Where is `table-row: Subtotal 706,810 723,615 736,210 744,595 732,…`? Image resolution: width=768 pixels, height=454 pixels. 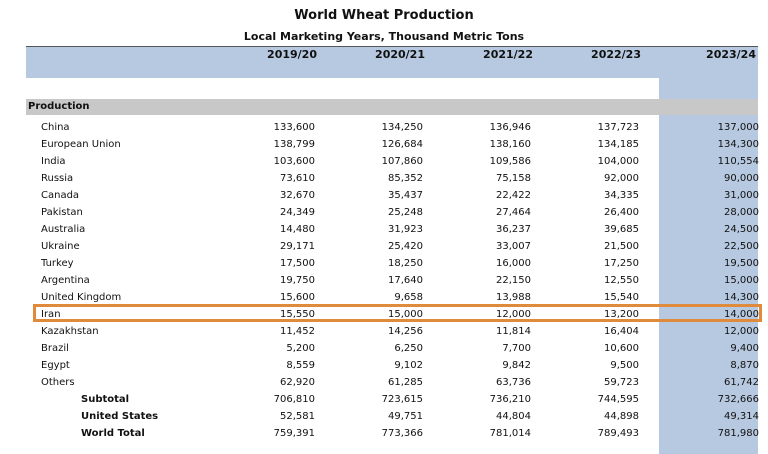
table-row: Subtotal 706,810 723,615 736,210 744,595 732,… is located at coordinates (392, 399).